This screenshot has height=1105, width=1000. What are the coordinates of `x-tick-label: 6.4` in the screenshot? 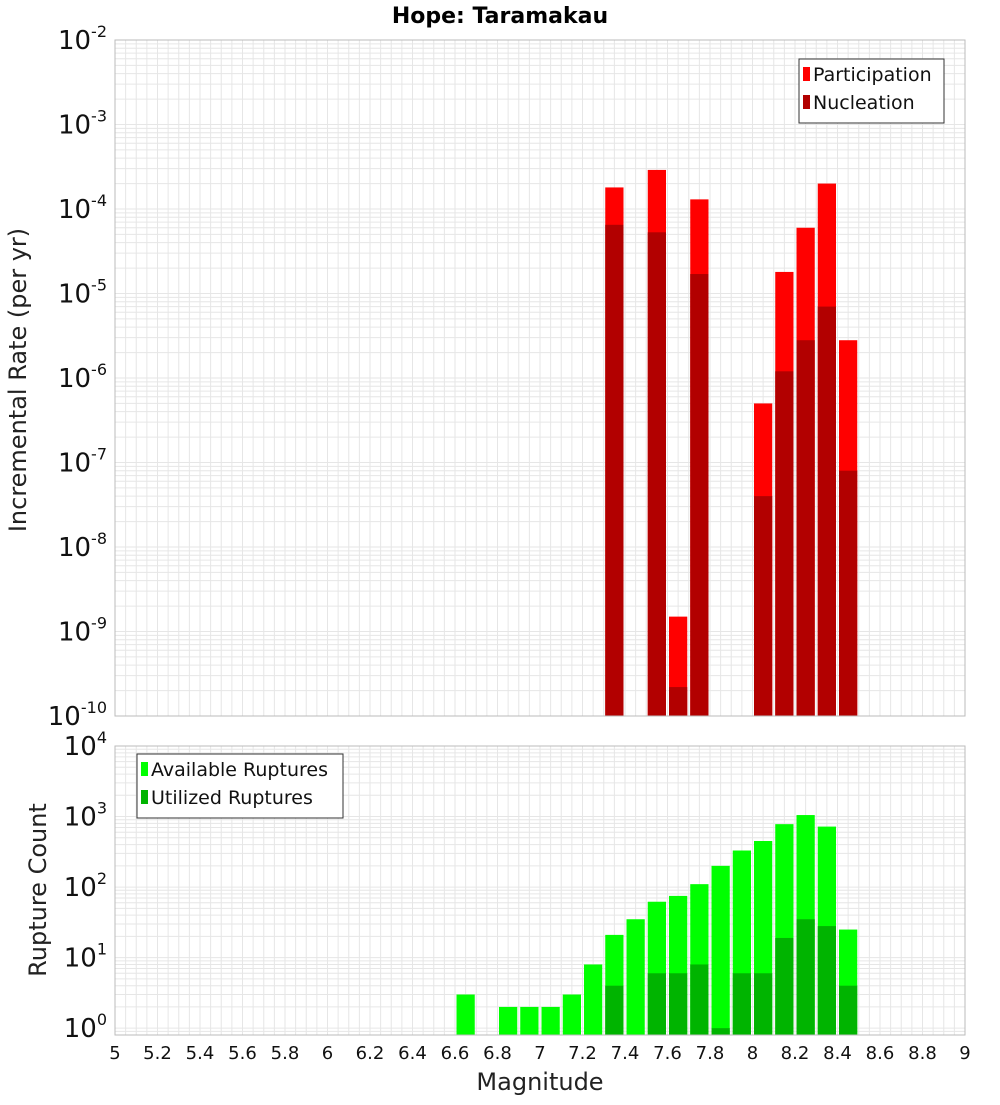 It's located at (412, 1053).